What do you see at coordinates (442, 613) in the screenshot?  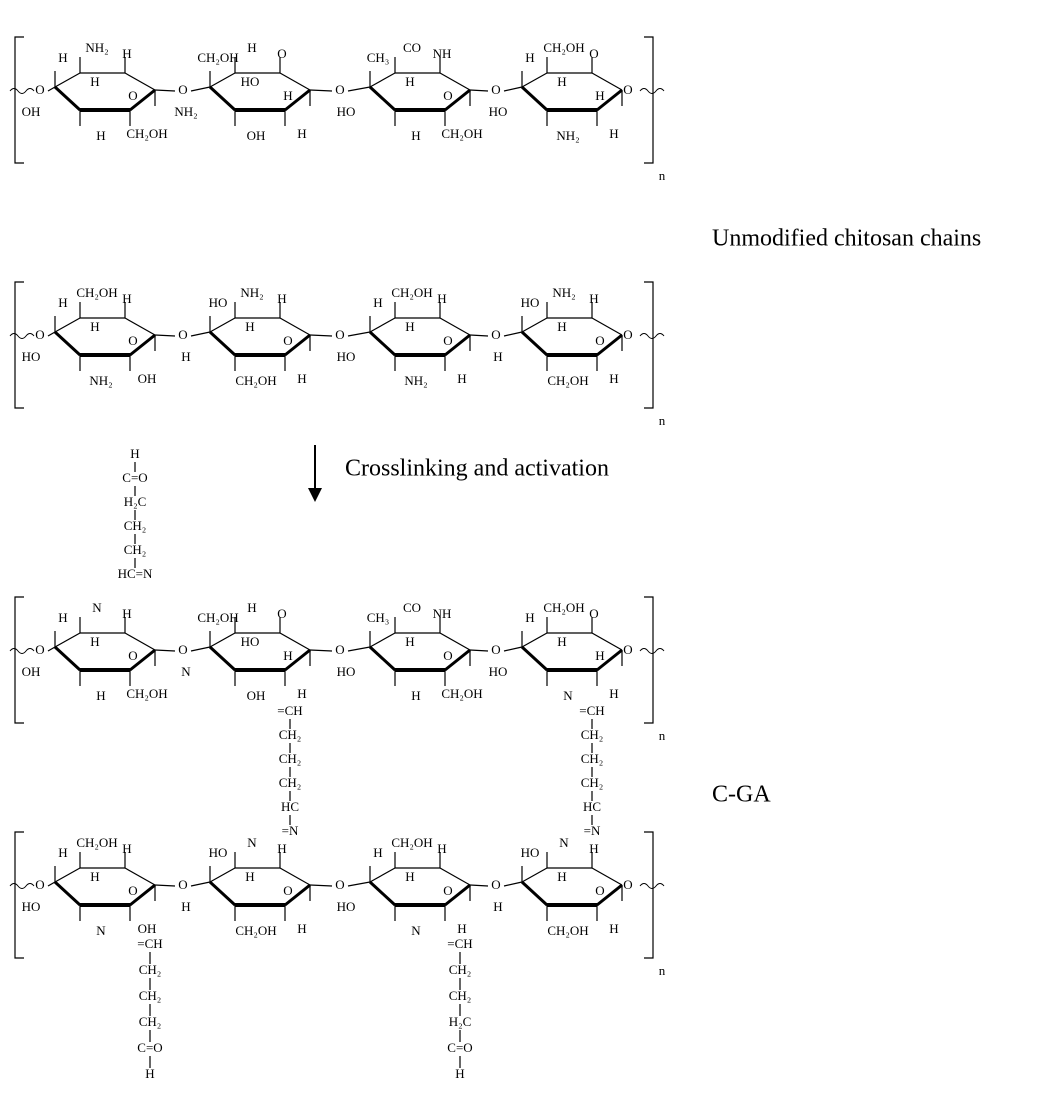 I see `atom-label: NH` at bounding box center [442, 613].